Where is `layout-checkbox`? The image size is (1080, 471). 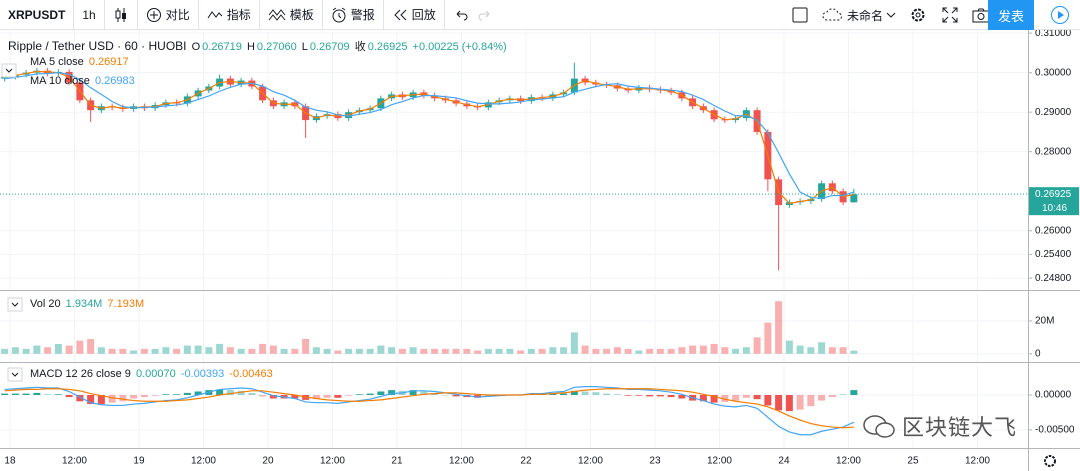
layout-checkbox is located at coordinates (800, 16).